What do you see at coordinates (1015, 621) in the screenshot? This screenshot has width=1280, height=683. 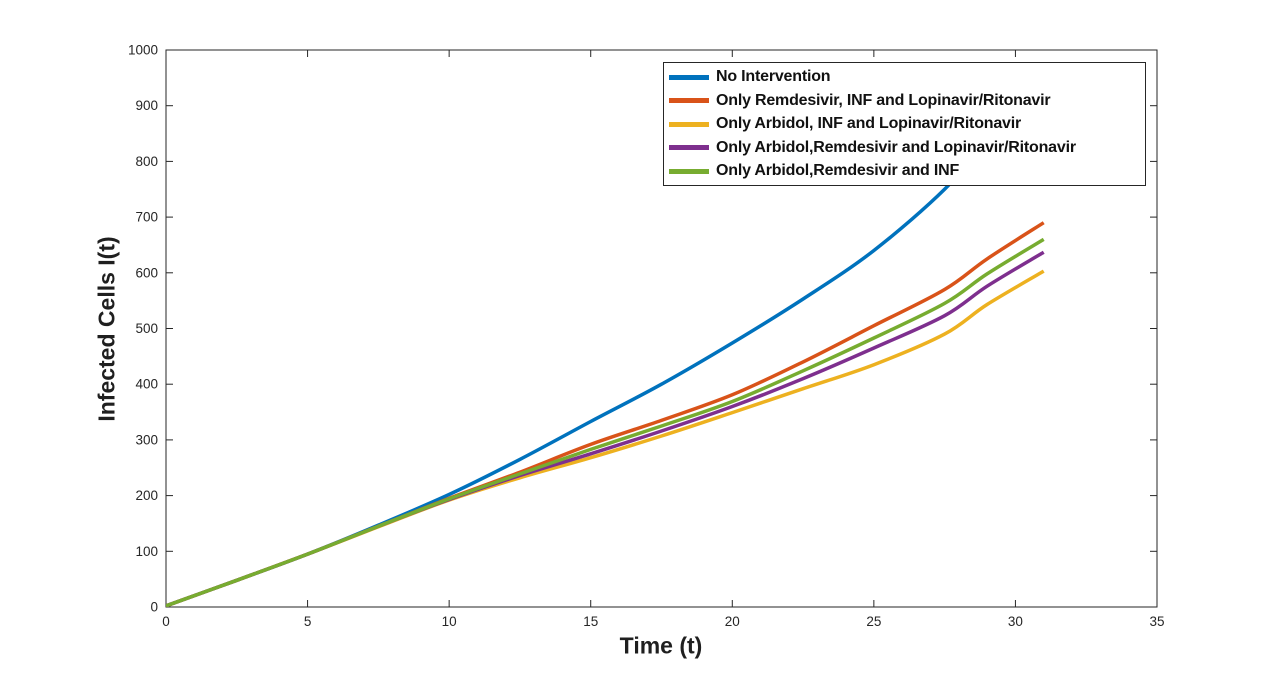 I see `x-tick-label: 30` at bounding box center [1015, 621].